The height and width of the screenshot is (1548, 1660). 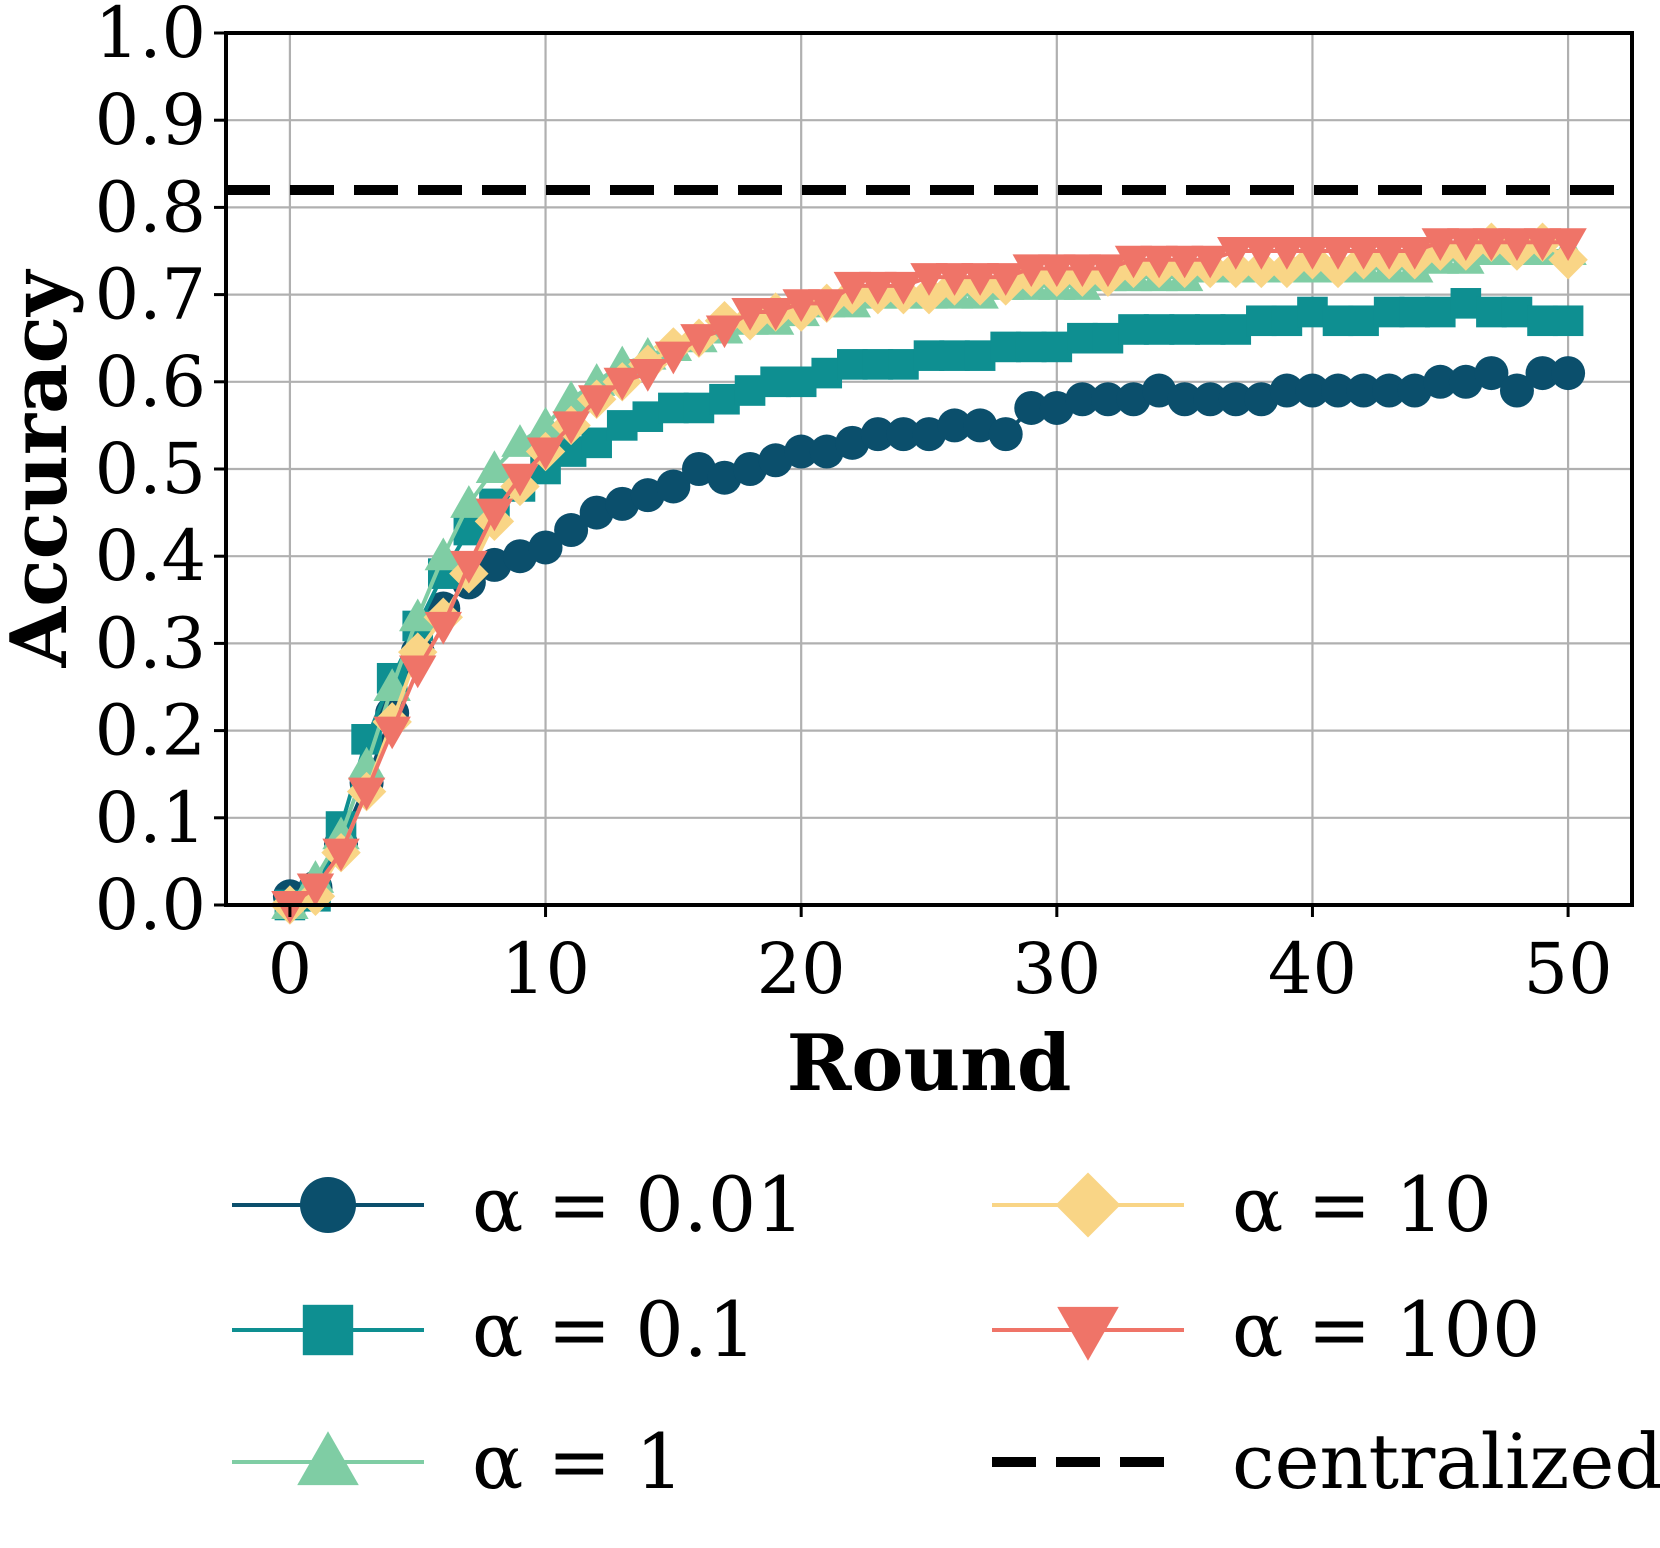 What do you see at coordinates (150, 643) in the screenshot?
I see `y-tick-label: 0.3` at bounding box center [150, 643].